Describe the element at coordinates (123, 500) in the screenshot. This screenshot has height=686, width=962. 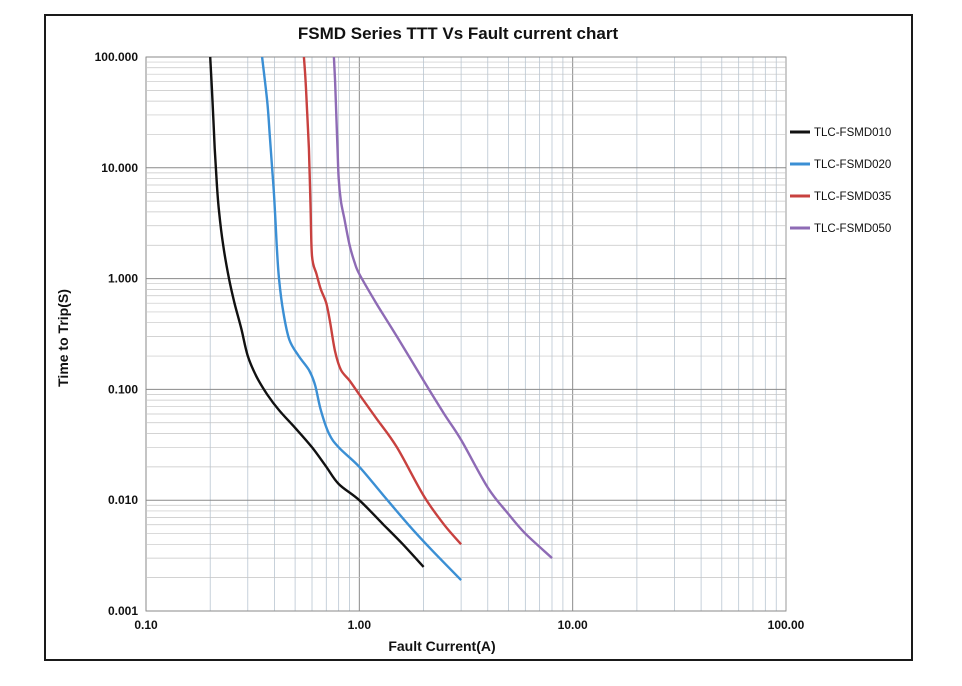
I see `y-tick-label: 0.010` at that location.